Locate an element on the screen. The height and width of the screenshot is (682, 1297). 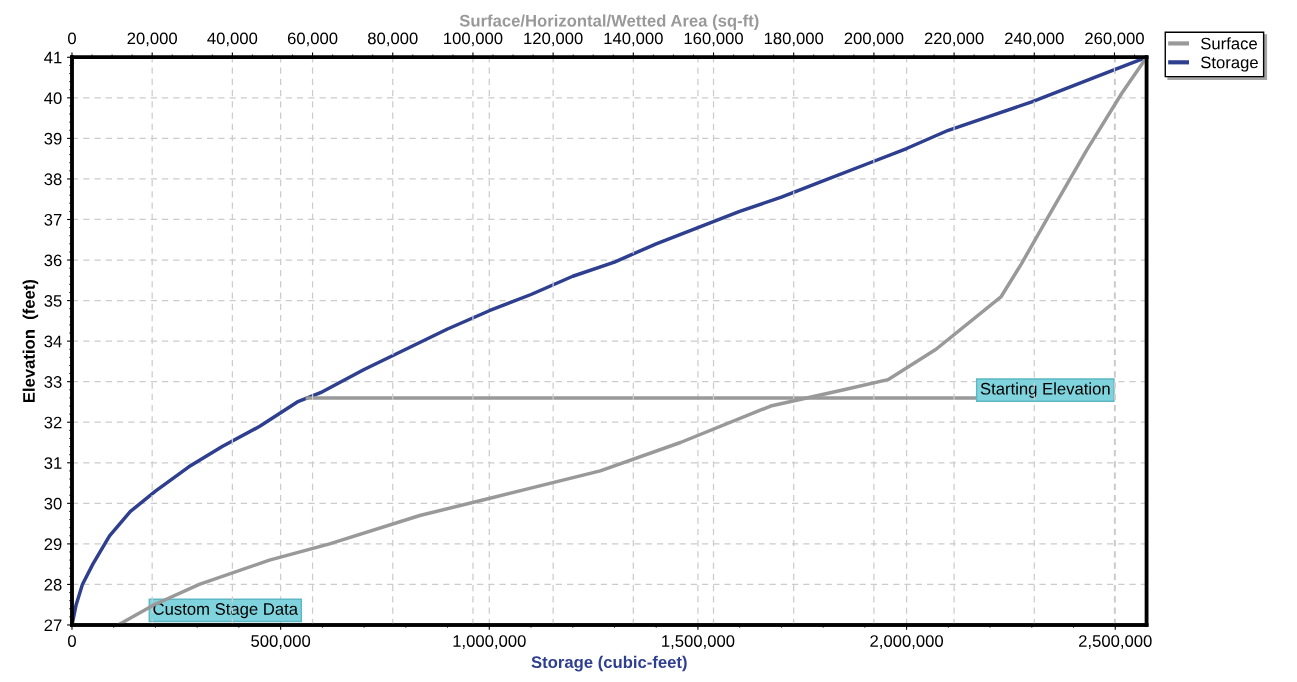
y-tick-label: 33 is located at coordinates (53, 382).